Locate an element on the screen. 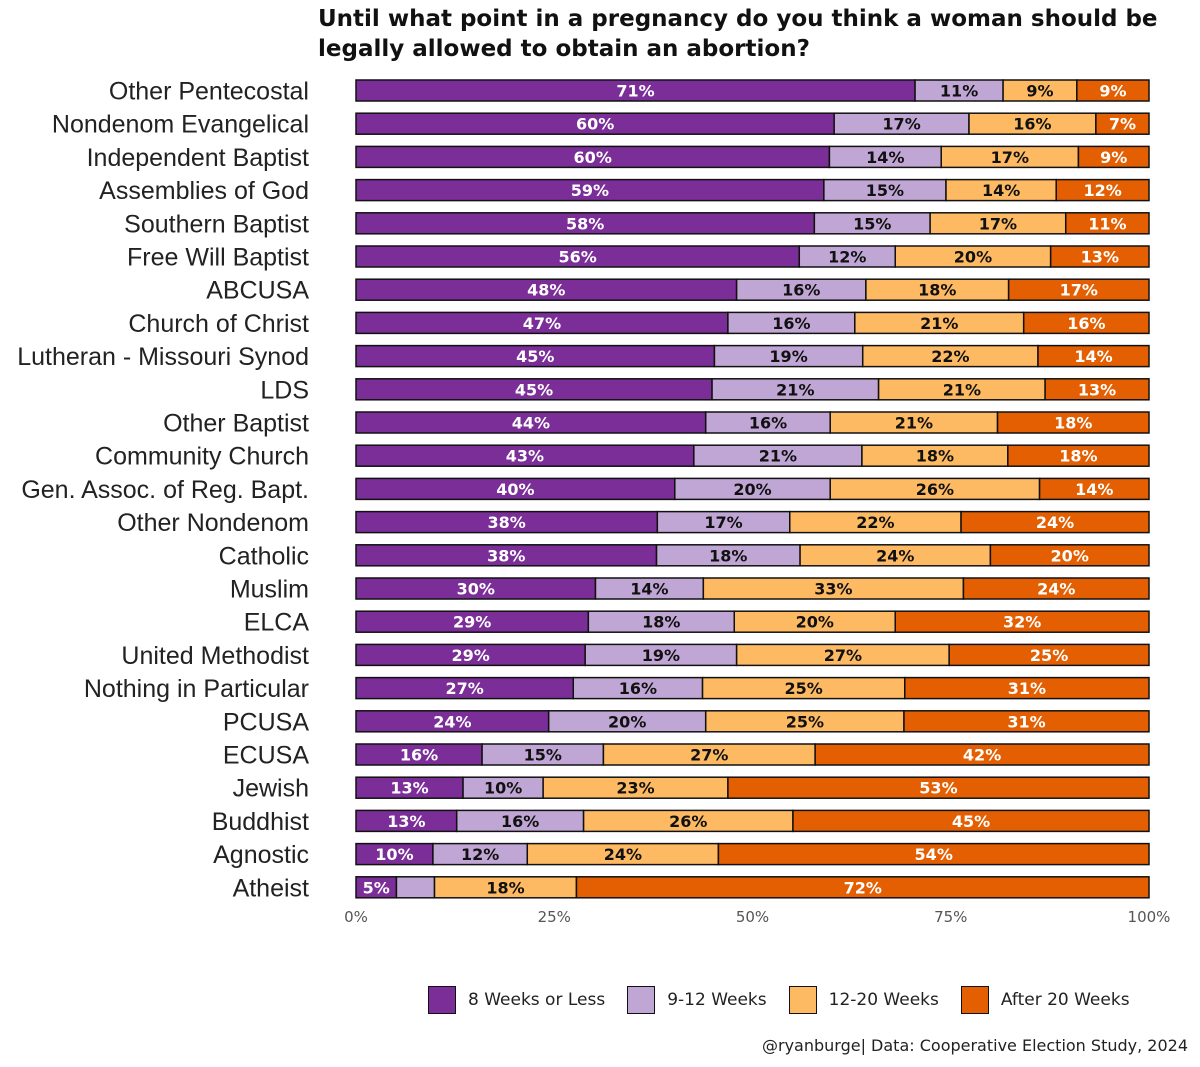  data-label-other-nondenom-9-12-weeks: 17% is located at coordinates (723, 522).